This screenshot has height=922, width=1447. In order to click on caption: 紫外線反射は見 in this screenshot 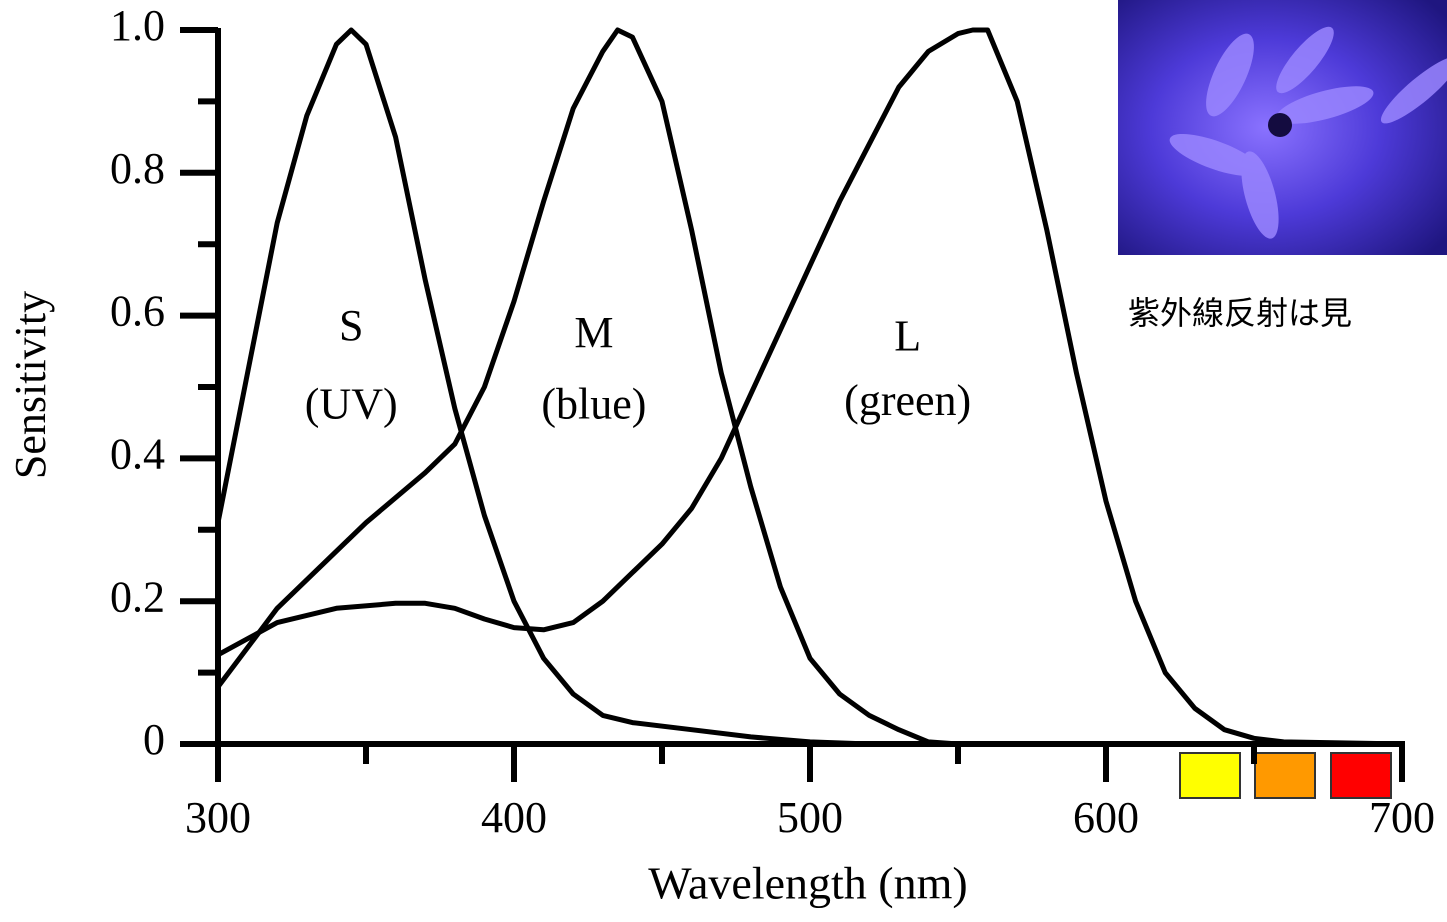, I will do `click(1240, 313)`.